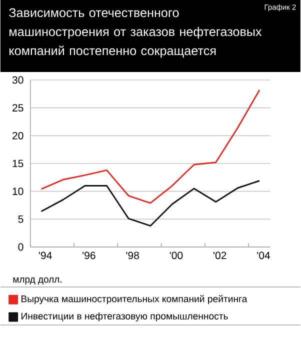 Image resolution: width=301 pixels, height=346 pixels. I want to click on x-tick-label: '00, so click(176, 256).